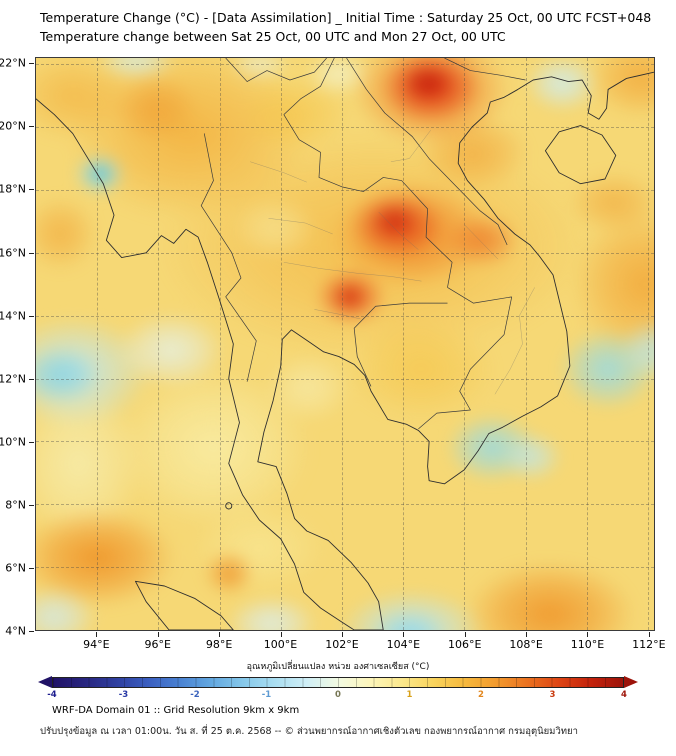  I want to click on gridline-horizontal, so click(345, 630).